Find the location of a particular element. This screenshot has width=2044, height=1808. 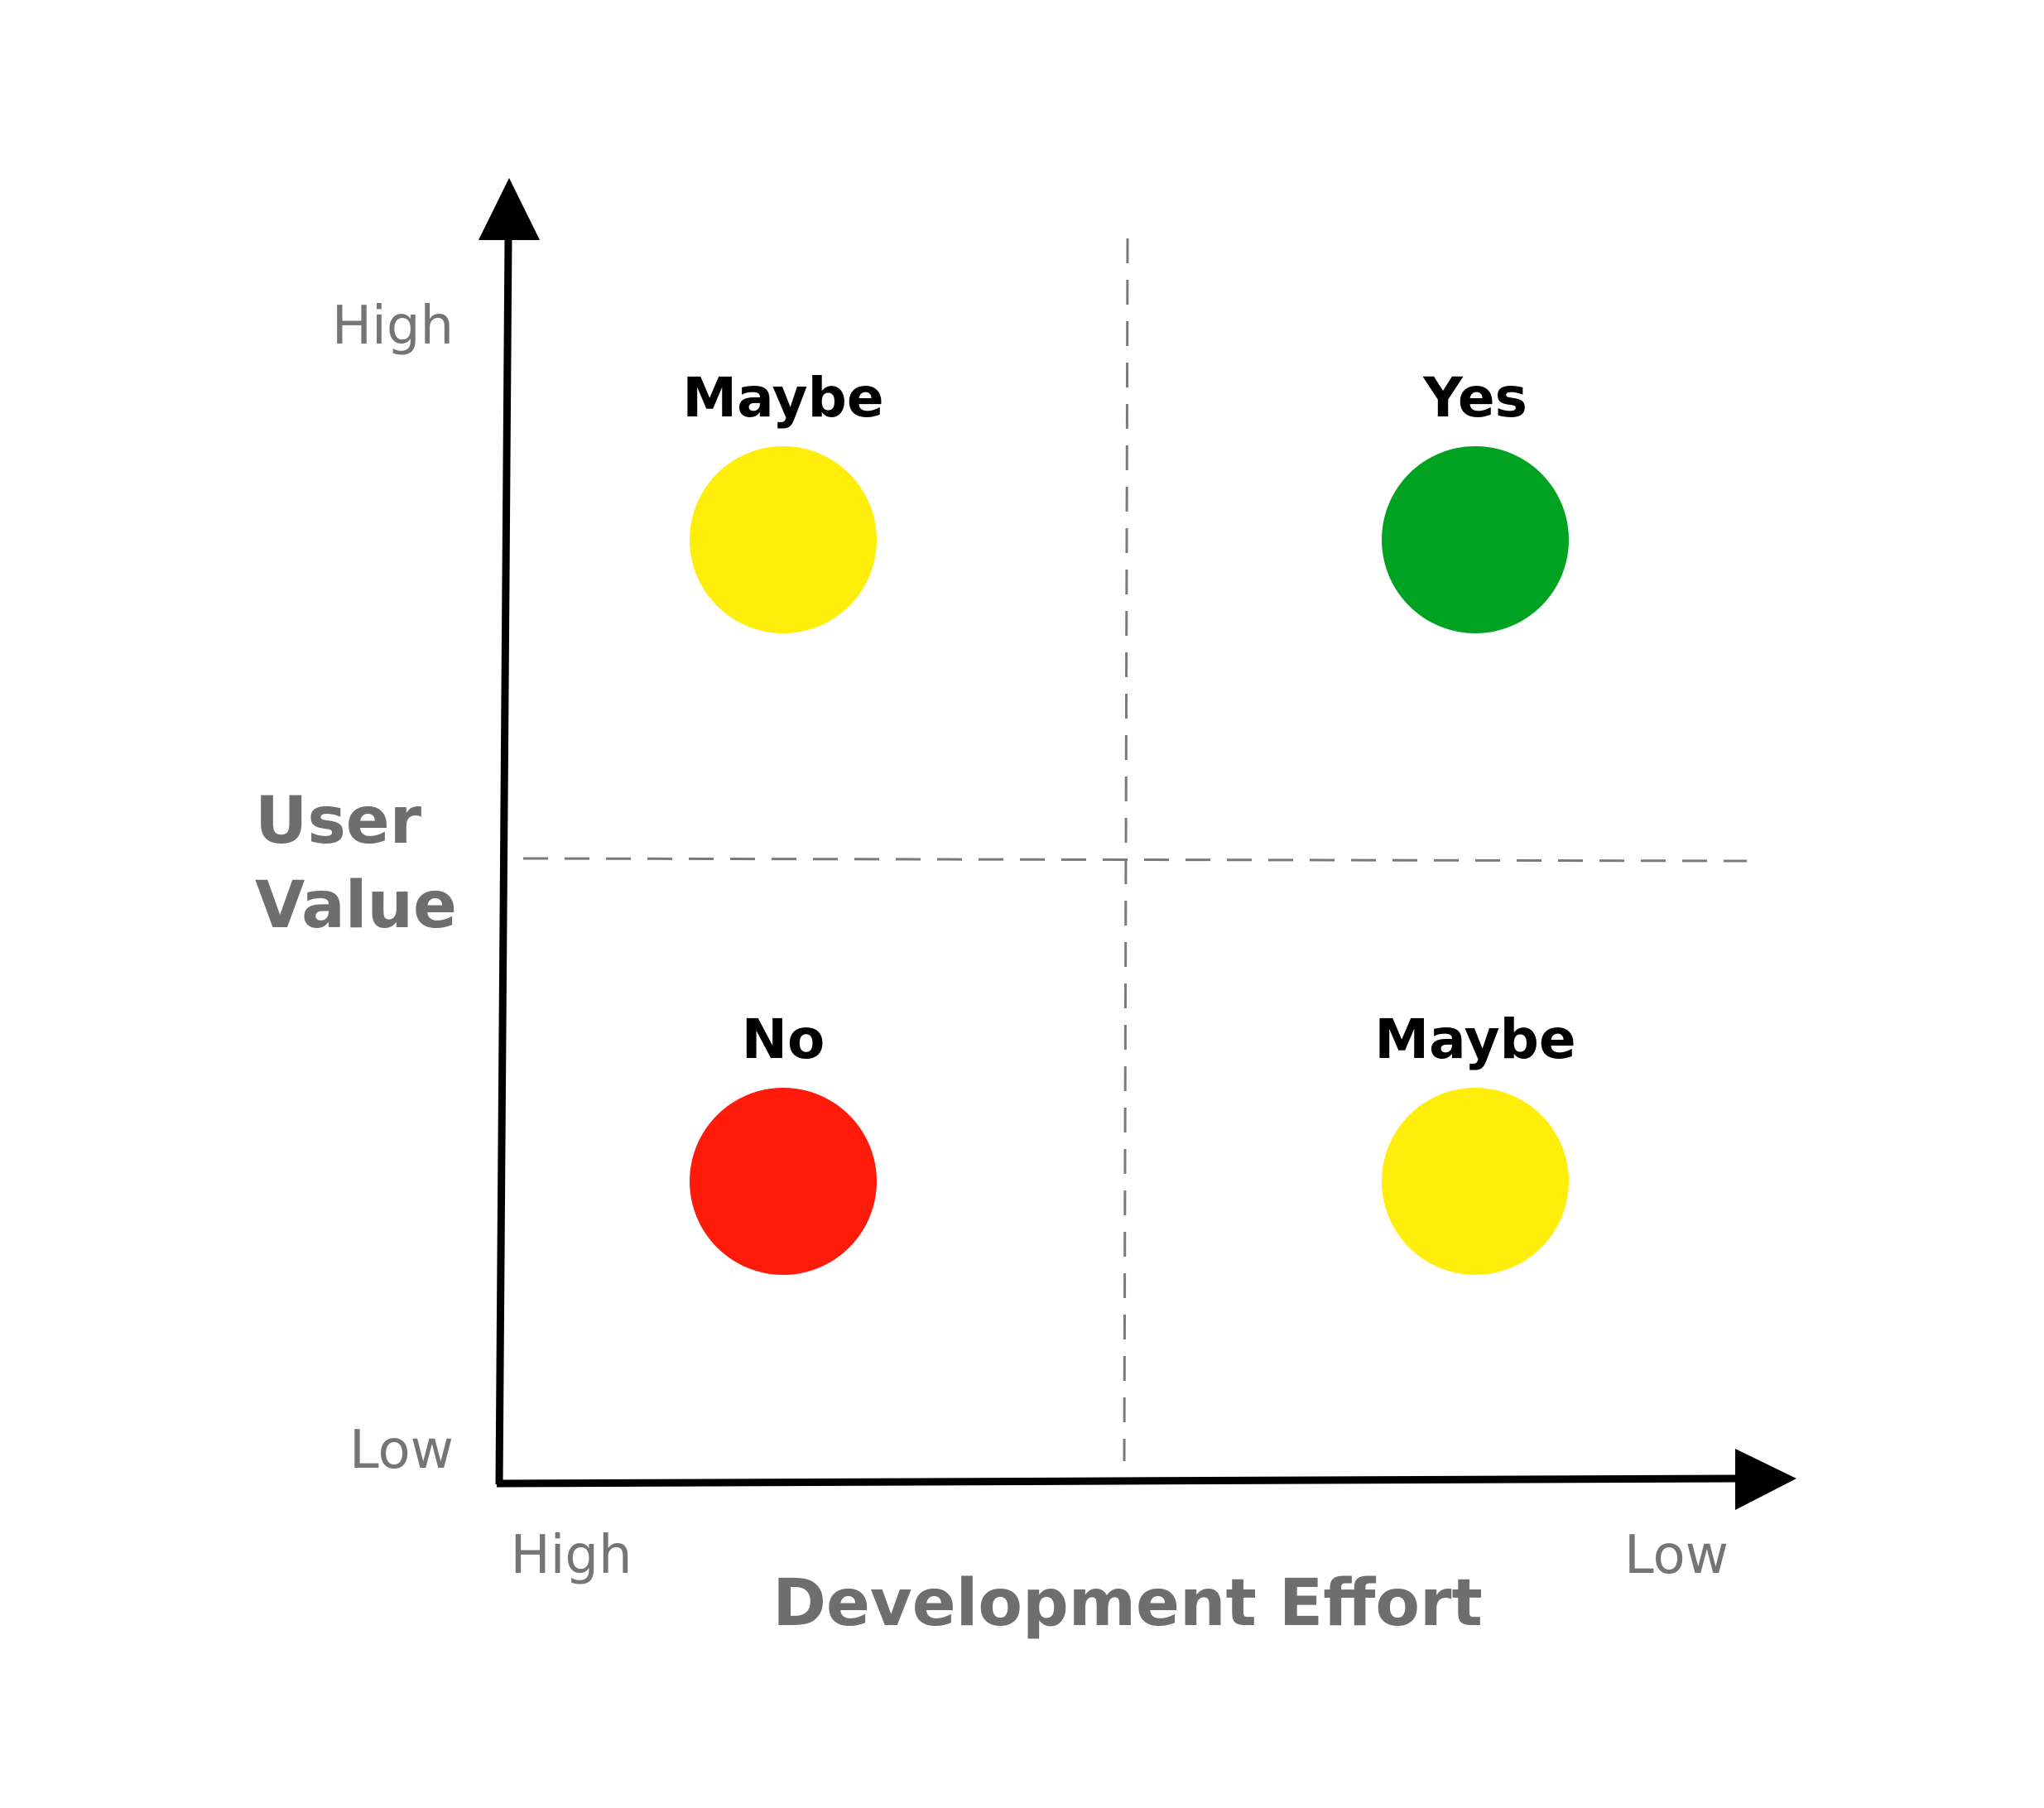

y-axis-title-line1: User is located at coordinates (338, 821).